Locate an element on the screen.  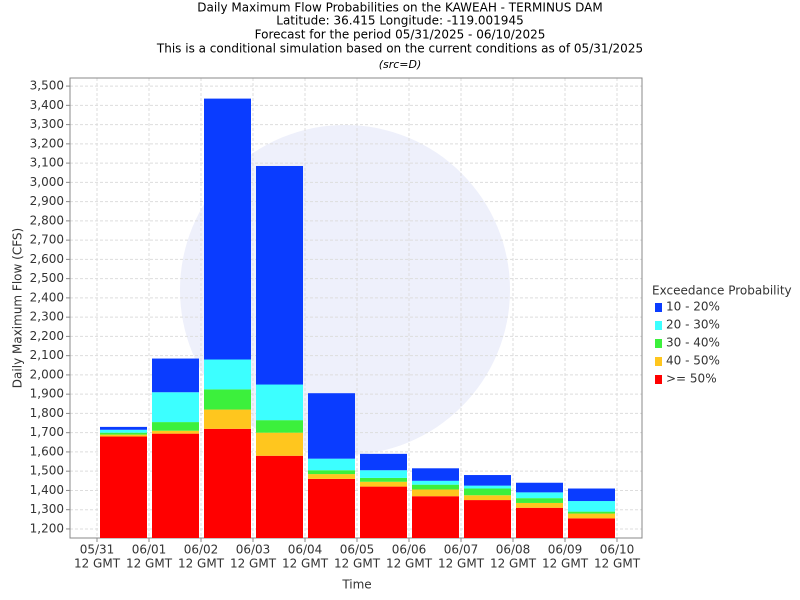
x-tick-label: 06/09 is located at coordinates (565, 550).